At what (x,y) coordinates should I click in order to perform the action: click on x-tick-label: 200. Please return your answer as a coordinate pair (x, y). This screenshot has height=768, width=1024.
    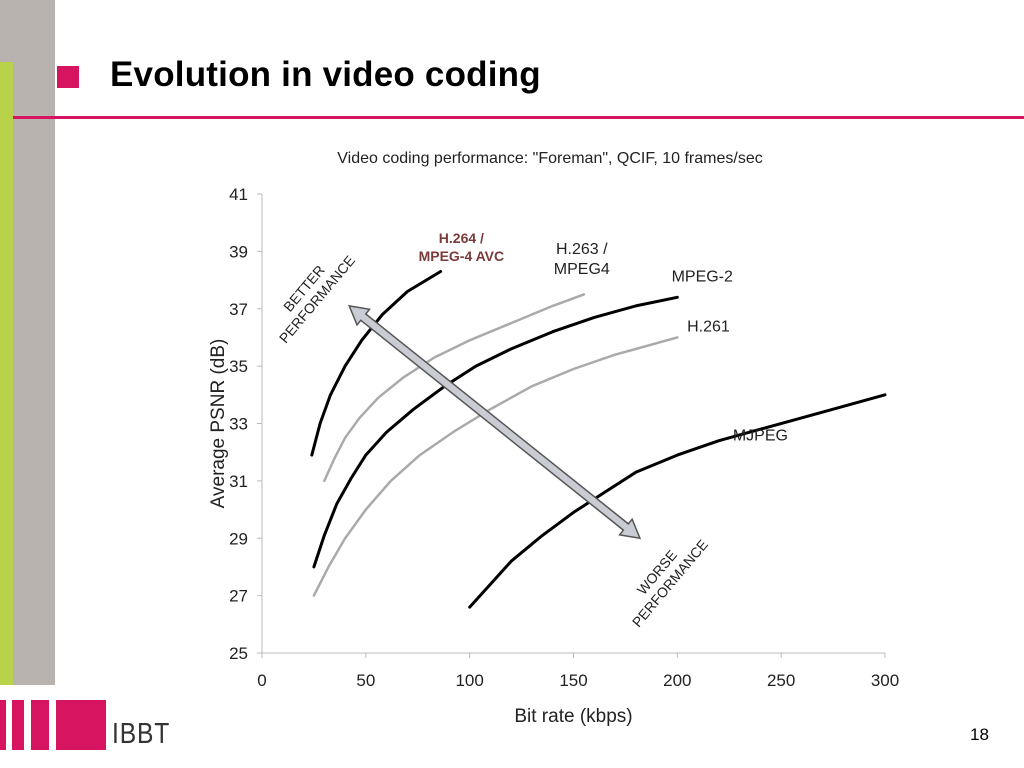
    Looking at the image, I should click on (677, 680).